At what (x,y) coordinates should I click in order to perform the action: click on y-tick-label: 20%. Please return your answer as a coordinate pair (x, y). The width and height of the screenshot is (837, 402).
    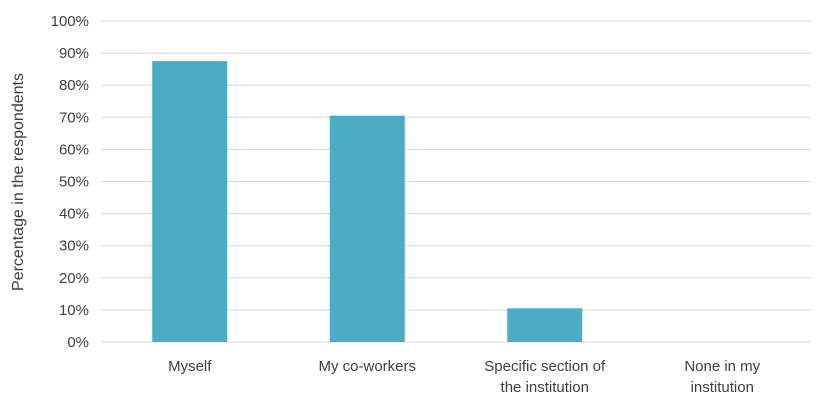
    Looking at the image, I should click on (74, 278).